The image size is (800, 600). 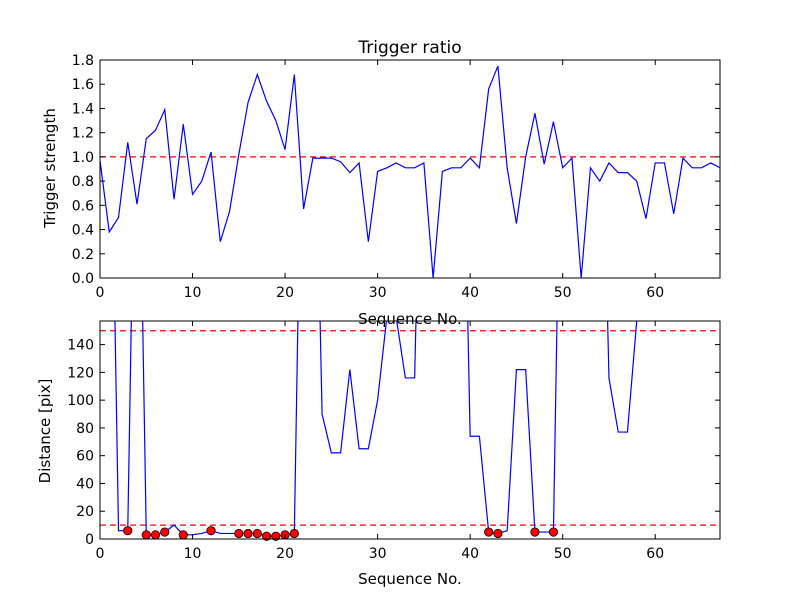 What do you see at coordinates (80, 373) in the screenshot?
I see `y-tick-label: 120` at bounding box center [80, 373].